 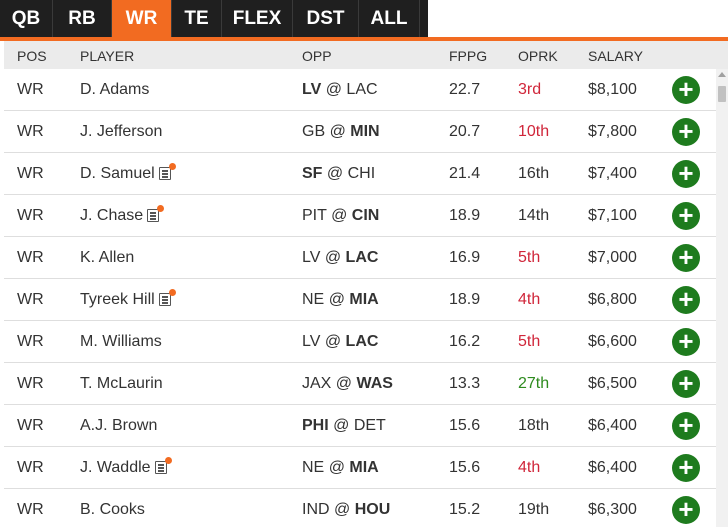 I want to click on player-name: A.J. Brown, so click(x=119, y=425).